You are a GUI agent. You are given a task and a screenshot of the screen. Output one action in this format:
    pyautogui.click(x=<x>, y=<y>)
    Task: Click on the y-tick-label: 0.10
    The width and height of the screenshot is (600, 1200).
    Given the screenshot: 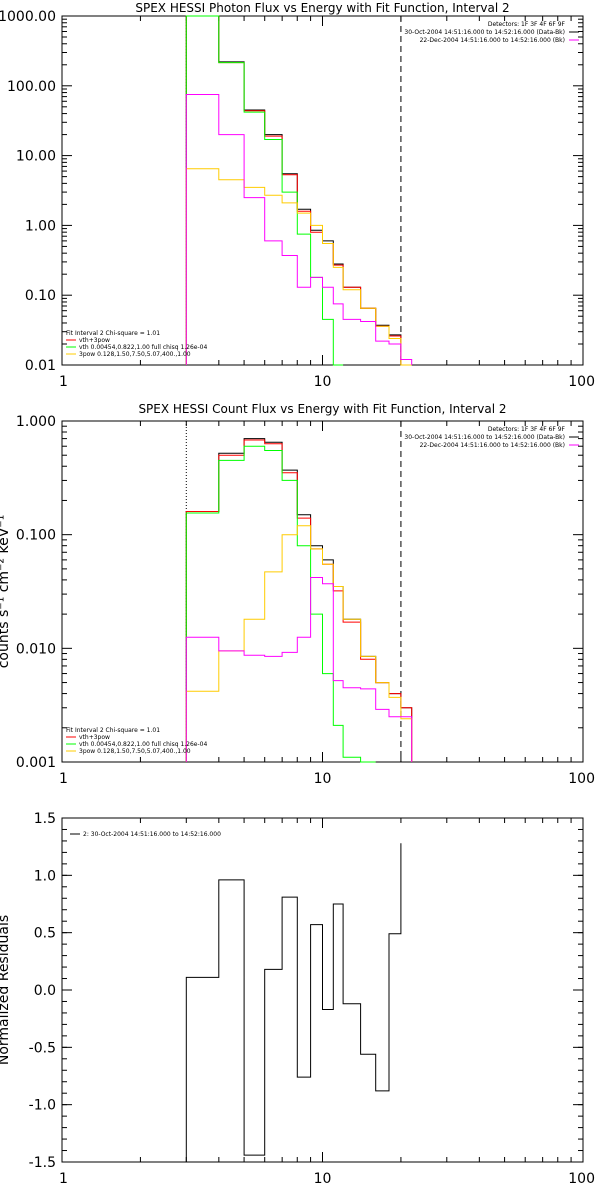 What is the action you would take?
    pyautogui.click(x=40, y=296)
    